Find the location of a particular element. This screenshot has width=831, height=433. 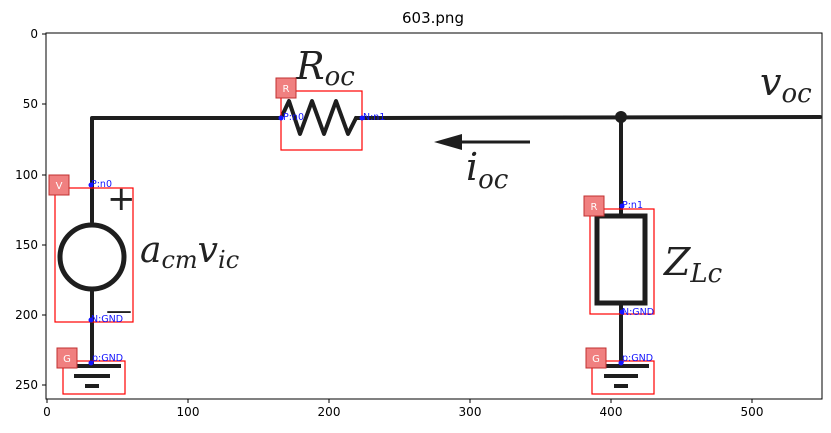

annotation-resistor-top: R P:n0 N:n1 is located at coordinates (330, 114).